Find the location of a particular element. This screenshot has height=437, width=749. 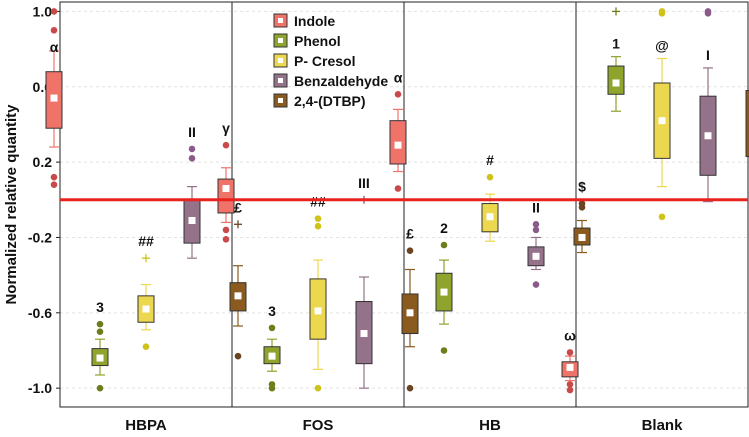

significance-label: 1 is located at coordinates (616, 44).